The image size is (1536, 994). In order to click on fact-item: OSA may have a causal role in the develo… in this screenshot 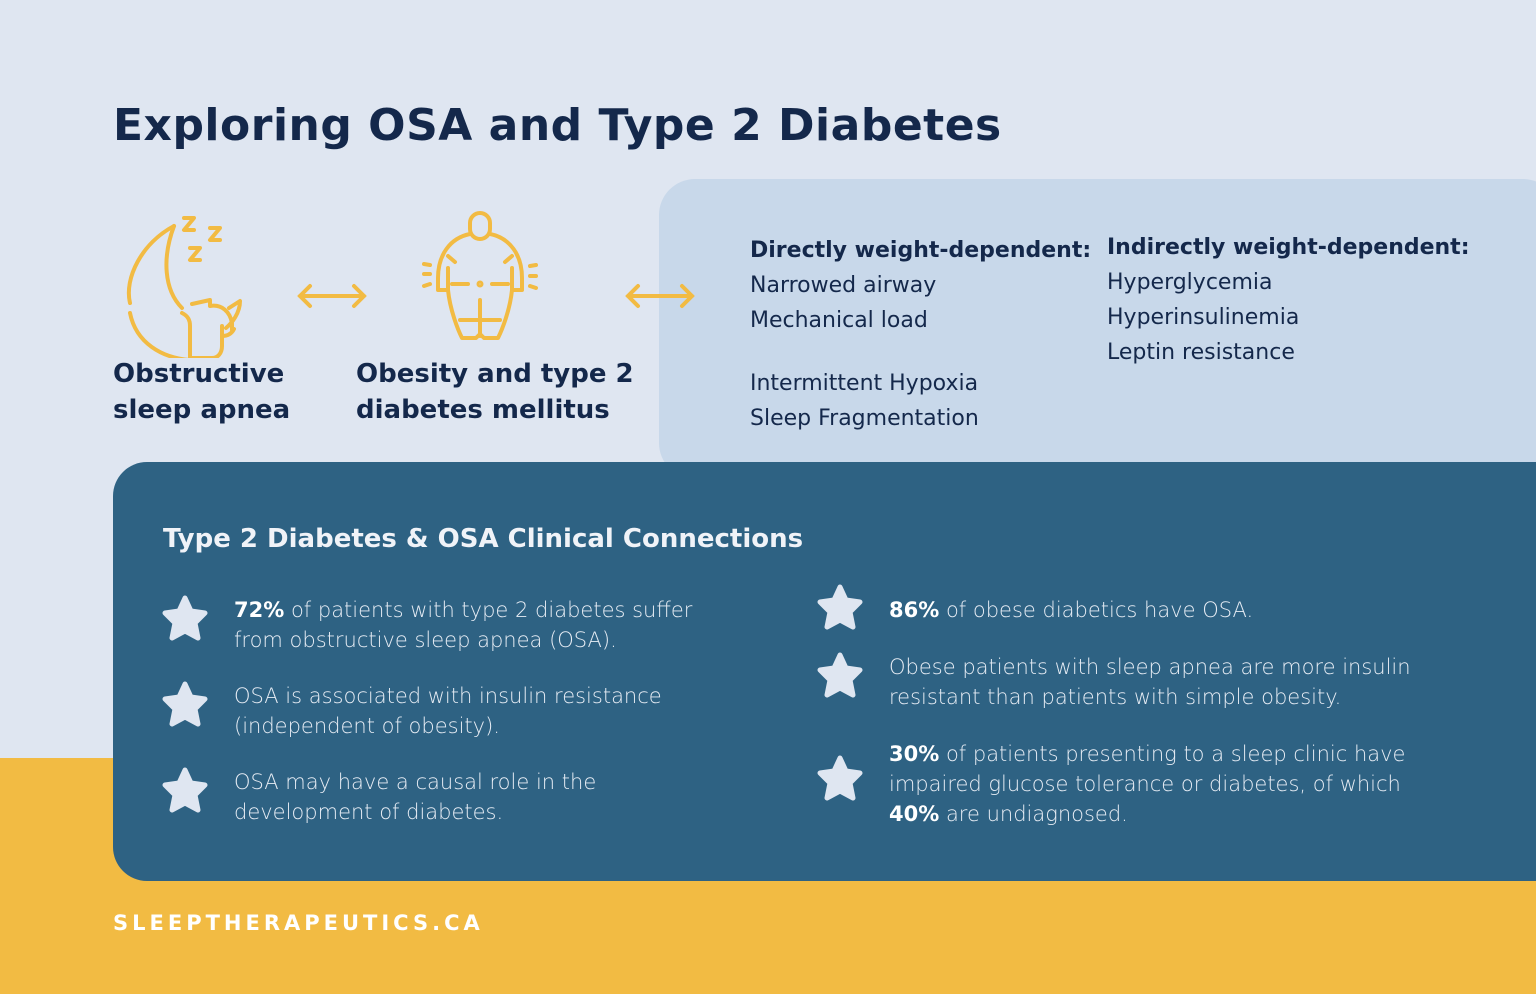, I will do `click(397, 797)`.